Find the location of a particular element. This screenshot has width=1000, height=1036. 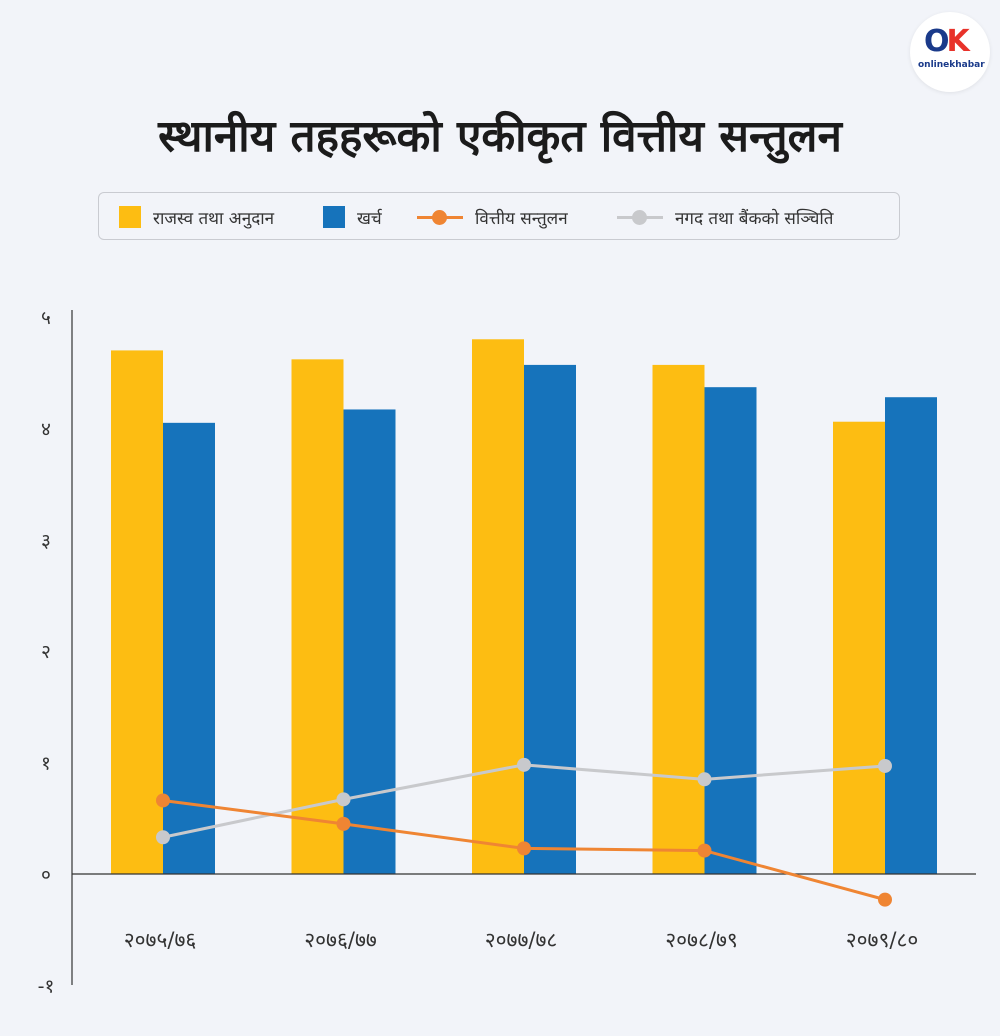

legend-item-balance: वित्तीय सन्तुलन is located at coordinates (492, 217).